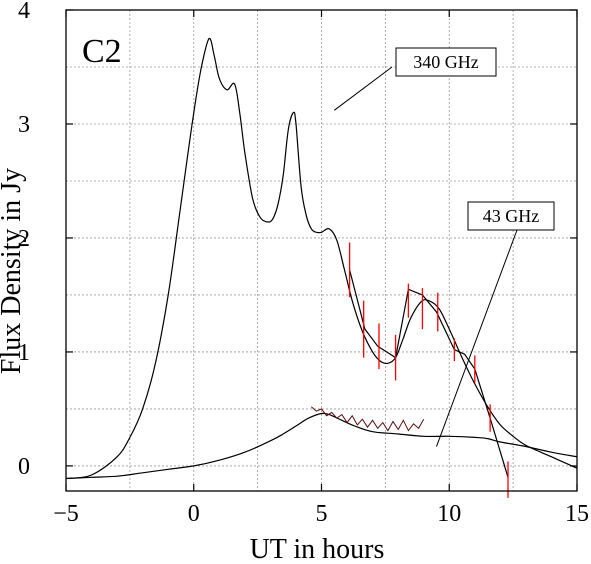 The height and width of the screenshot is (564, 591). What do you see at coordinates (322, 514) in the screenshot?
I see `x-tick-label: 5` at bounding box center [322, 514].